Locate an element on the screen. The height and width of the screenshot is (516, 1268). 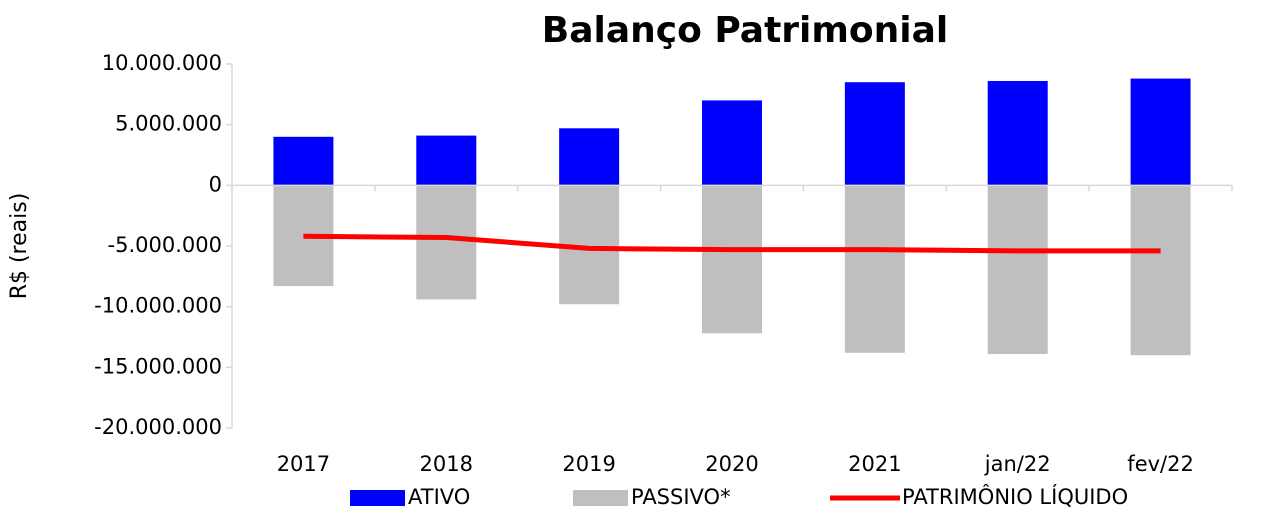
x-tick-label: 2020 is located at coordinates (731, 464).